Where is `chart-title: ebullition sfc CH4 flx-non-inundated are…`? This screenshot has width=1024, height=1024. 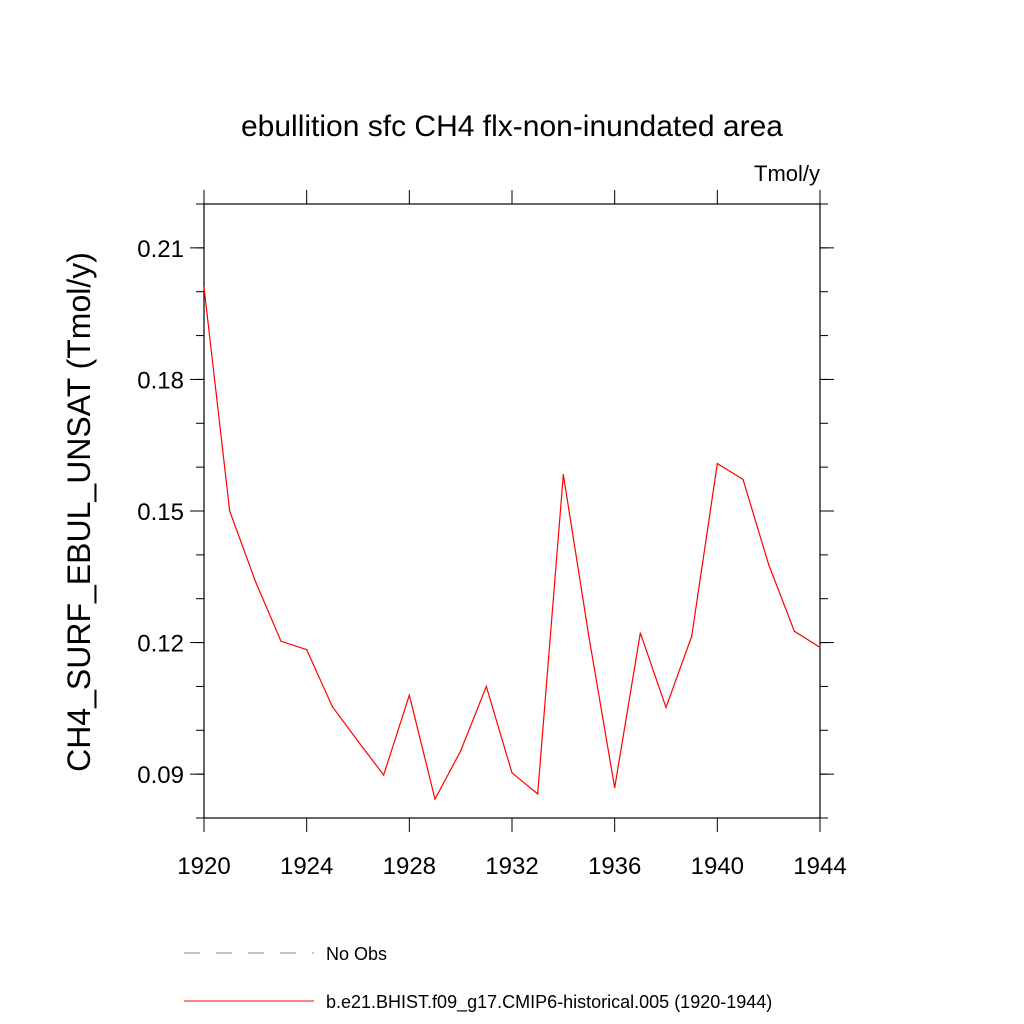 chart-title: ebullition sfc CH4 flx-non-inundated are… is located at coordinates (512, 126).